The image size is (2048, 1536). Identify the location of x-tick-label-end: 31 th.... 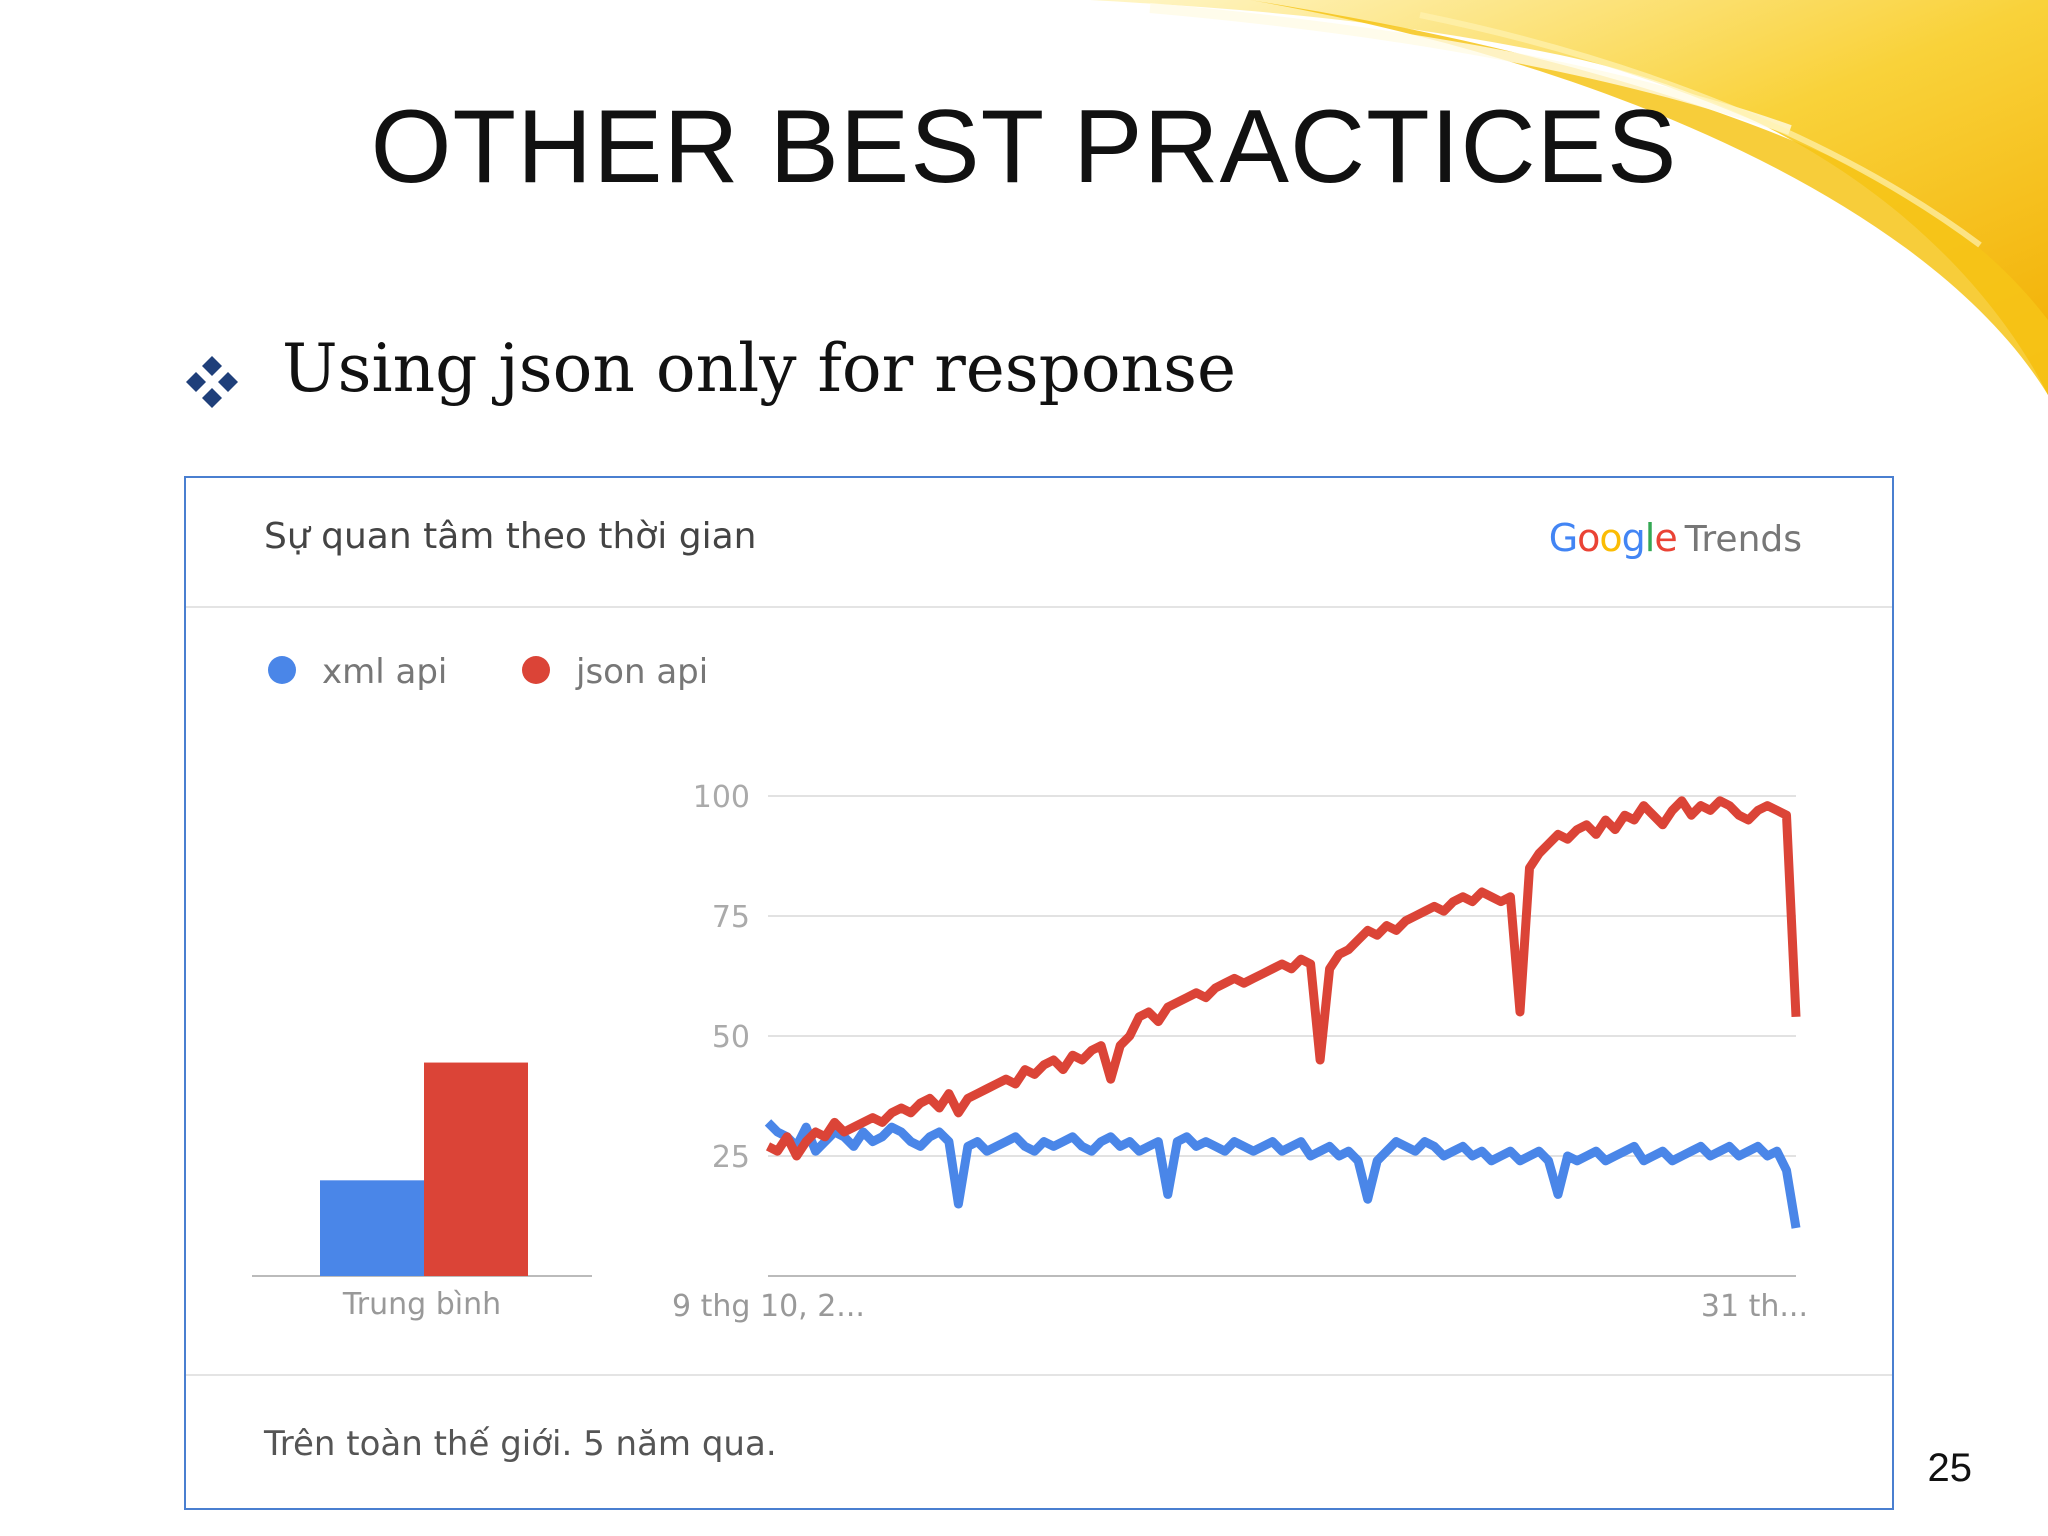
(1754, 1306).